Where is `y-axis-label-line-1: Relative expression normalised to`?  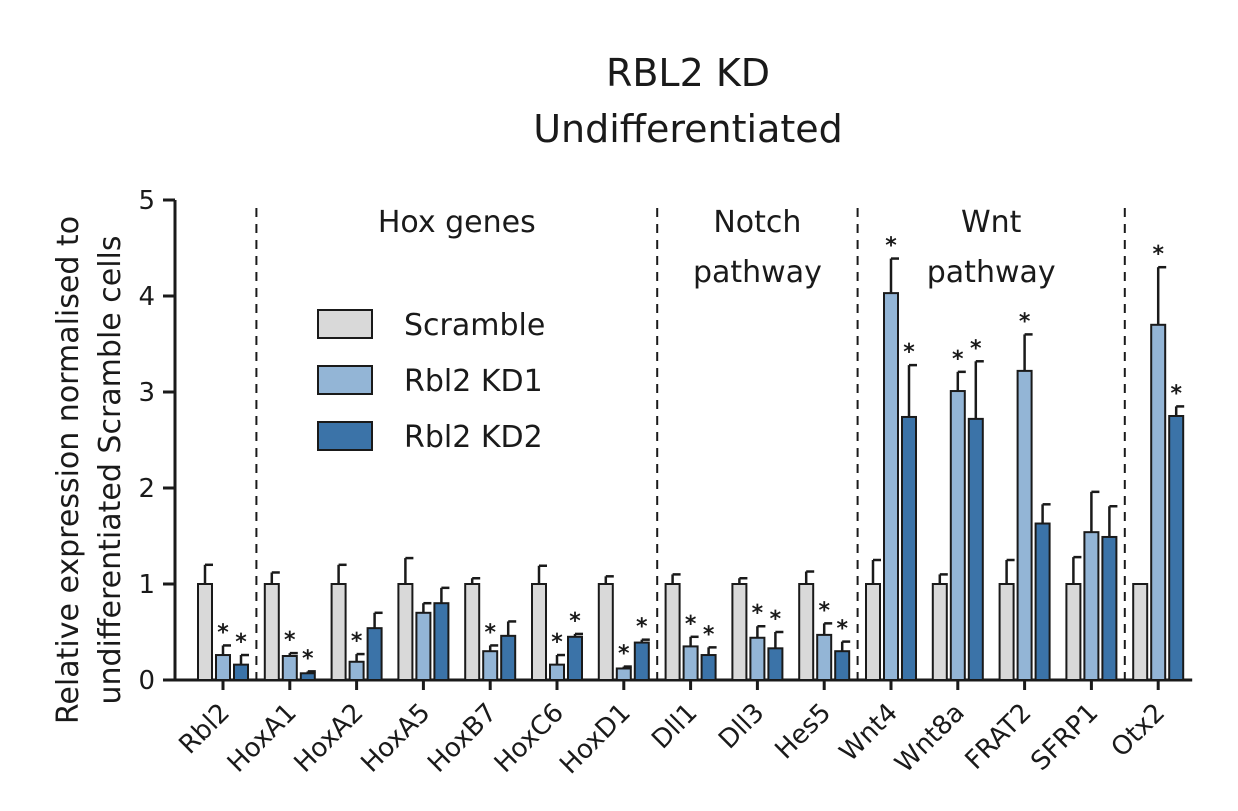 y-axis-label-line-1: Relative expression normalised to is located at coordinates (68, 470).